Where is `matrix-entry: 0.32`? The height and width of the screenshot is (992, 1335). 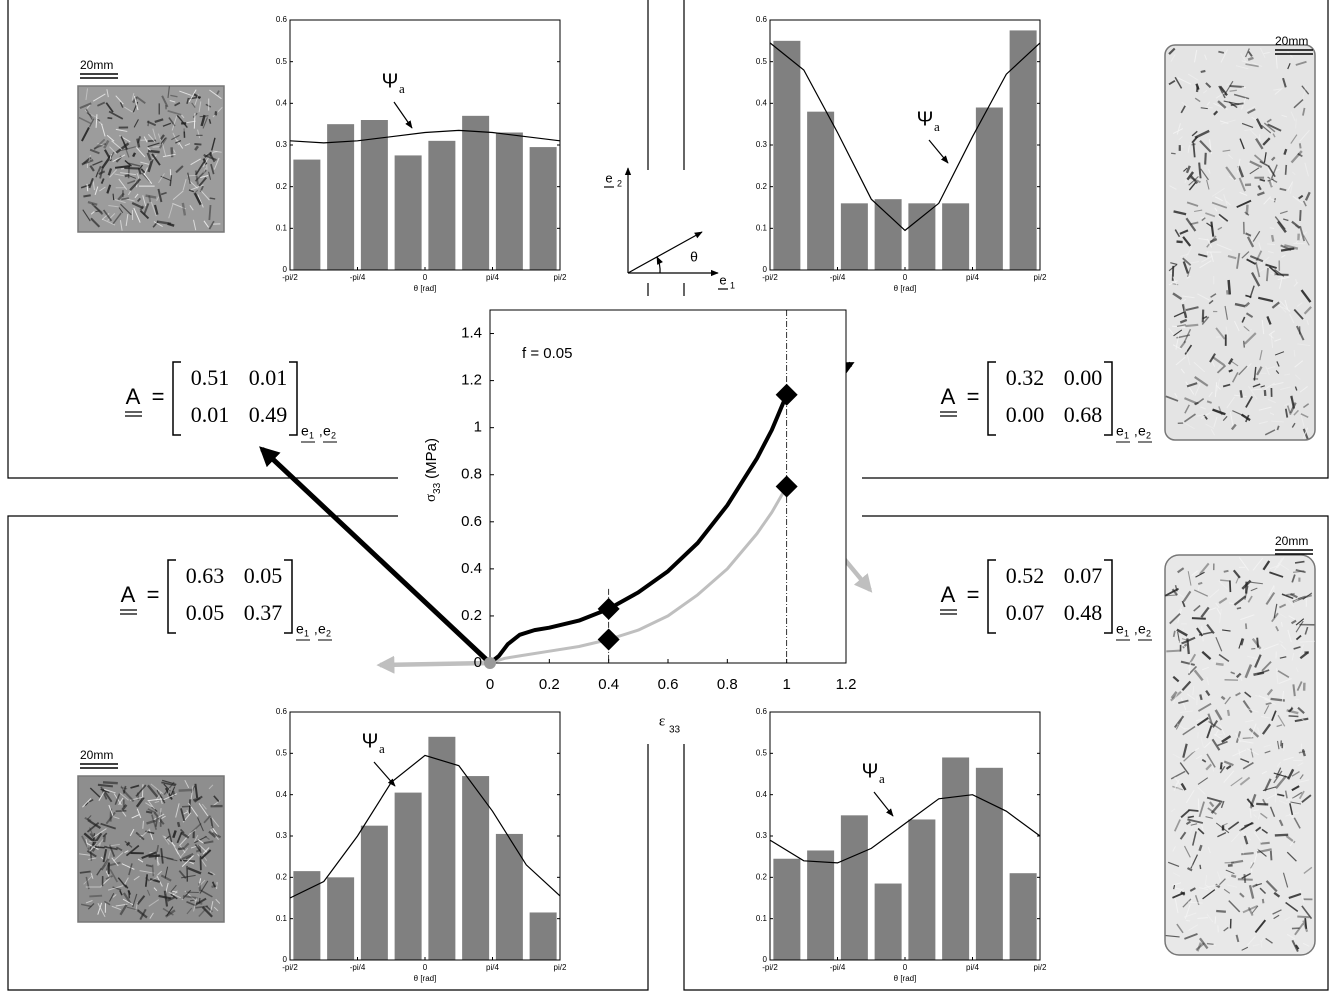 matrix-entry: 0.32 is located at coordinates (1025, 377).